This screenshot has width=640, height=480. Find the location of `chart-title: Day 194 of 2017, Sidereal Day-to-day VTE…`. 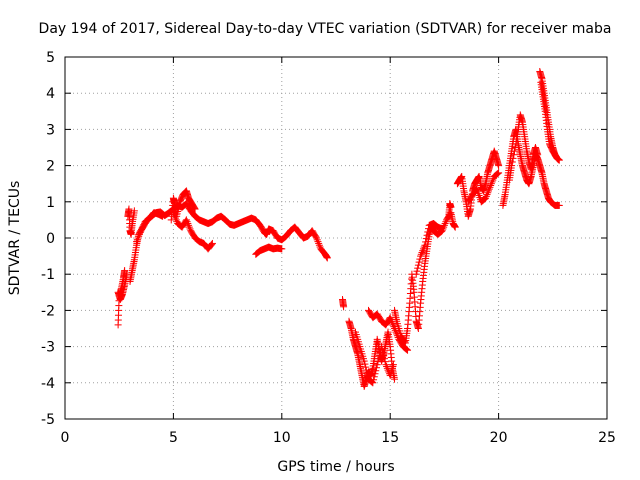

chart-title: Day 194 of 2017, Sidereal Day-to-day VTE… is located at coordinates (325, 29).